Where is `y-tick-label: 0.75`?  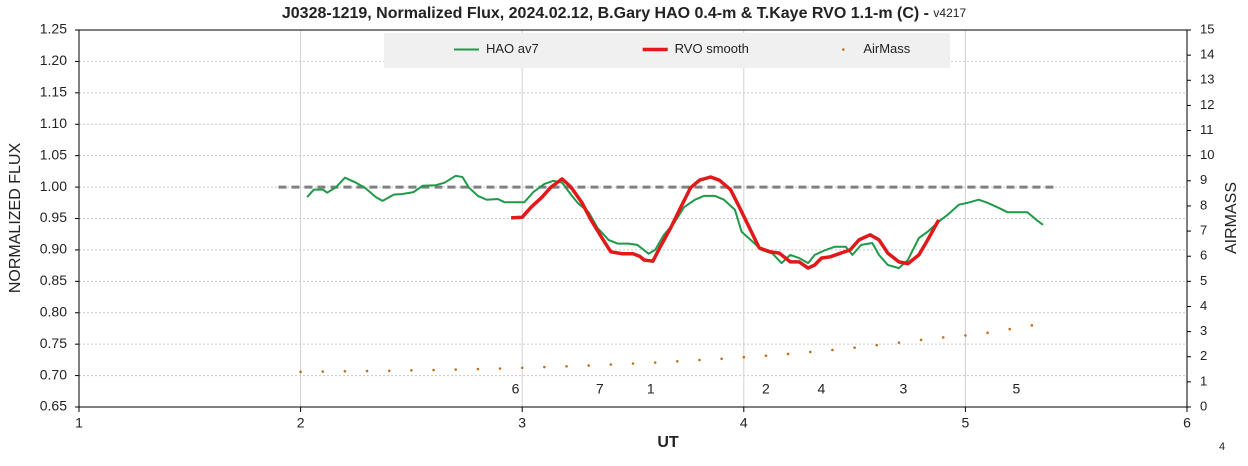 y-tick-label: 0.75 is located at coordinates (53, 343).